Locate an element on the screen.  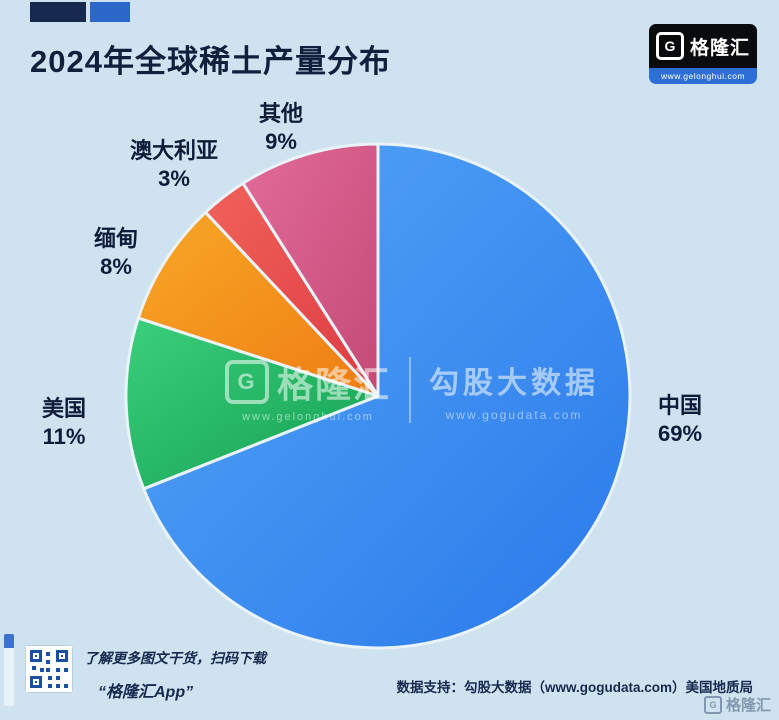
pie-slice-others is located at coordinates (310, 270).